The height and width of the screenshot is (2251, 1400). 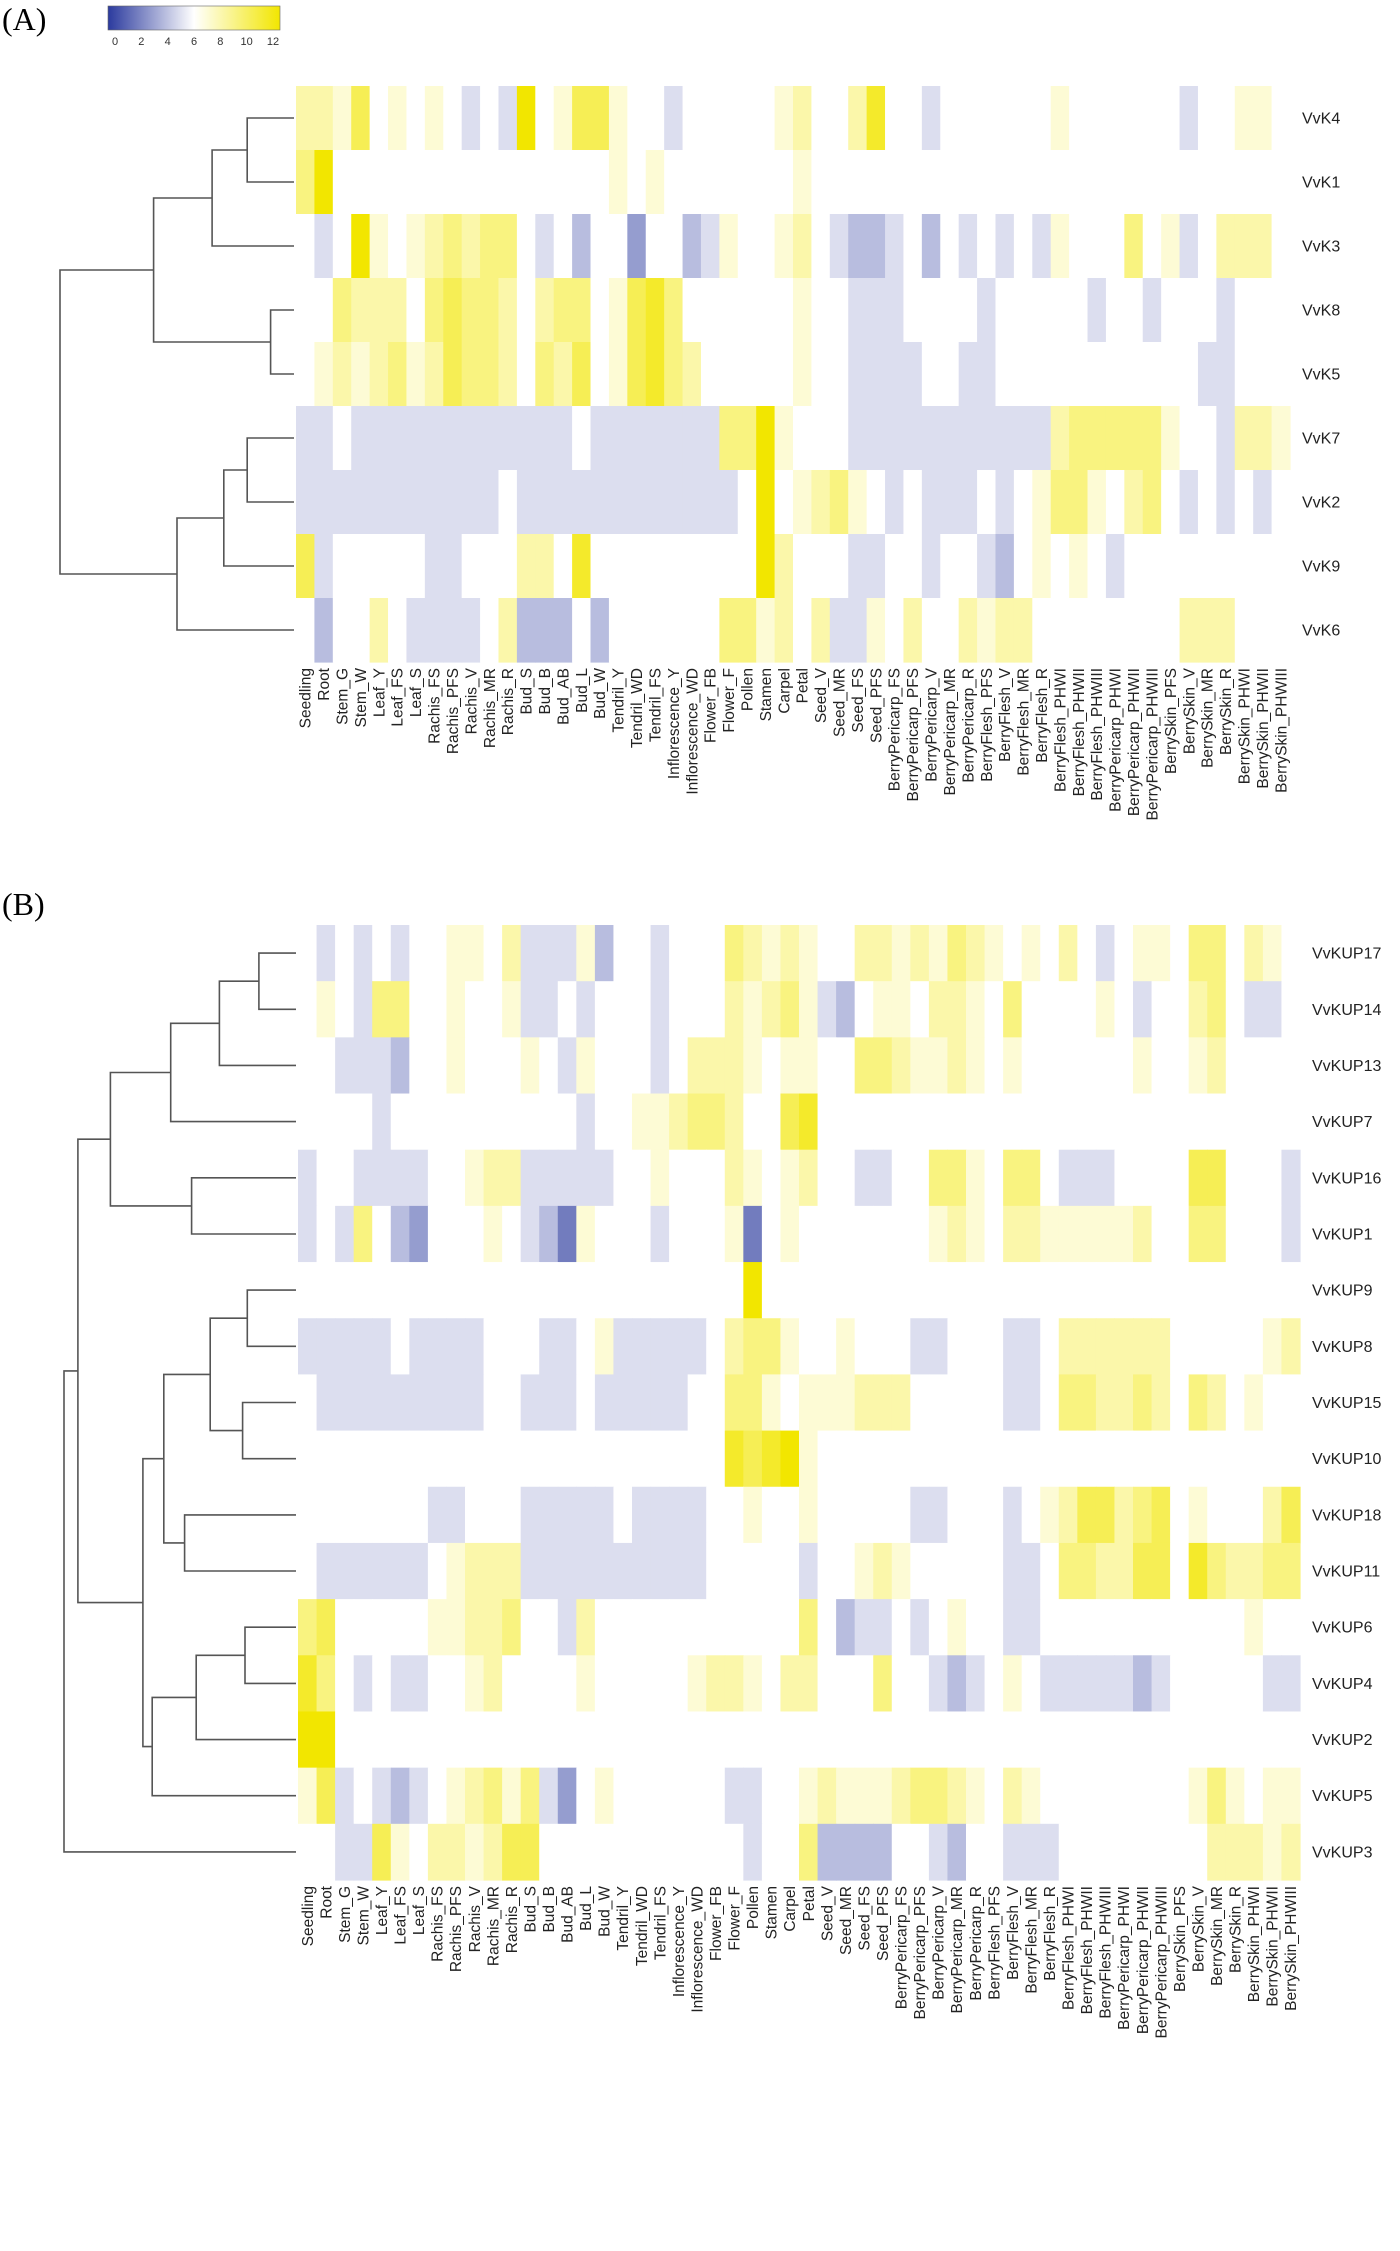 What do you see at coordinates (1342, 1796) in the screenshot?
I see `row-label: VvKUP5` at bounding box center [1342, 1796].